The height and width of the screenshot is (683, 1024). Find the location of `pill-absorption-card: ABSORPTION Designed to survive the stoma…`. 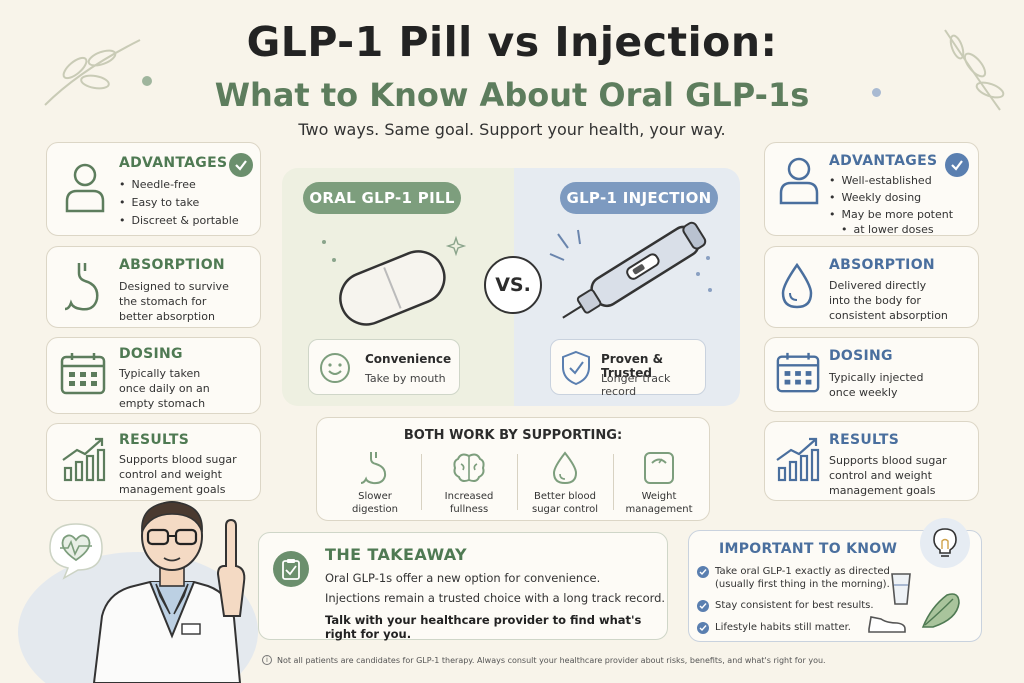

pill-absorption-card: ABSORPTION Designed to survive the stoma… is located at coordinates (153, 287).